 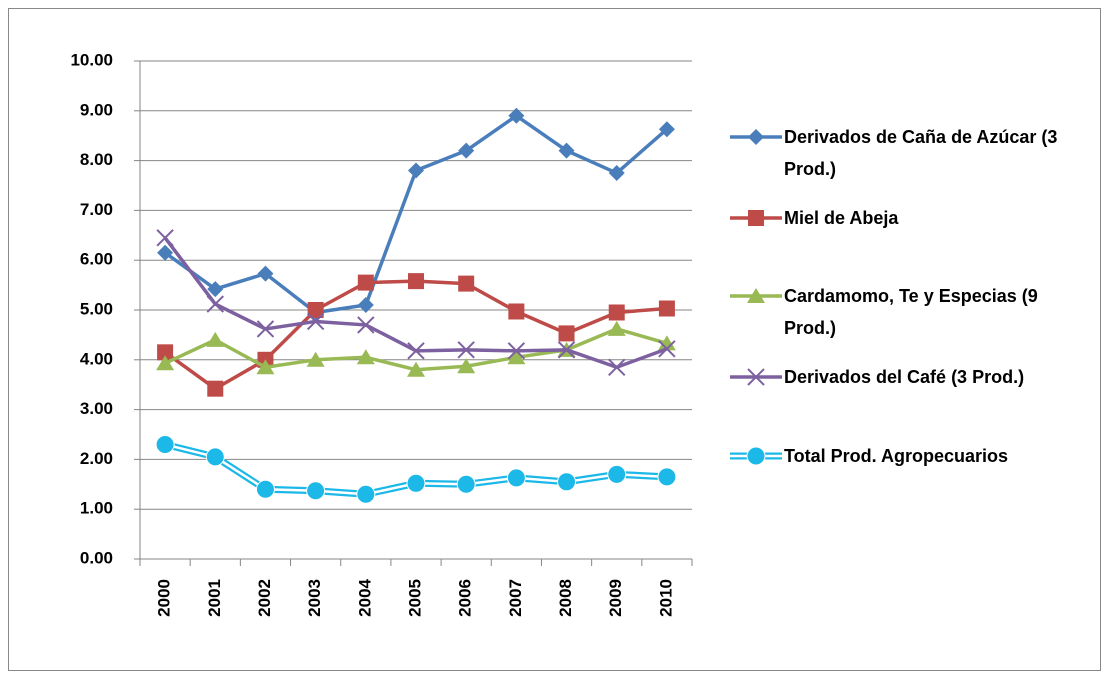 What do you see at coordinates (465, 598) in the screenshot?
I see `x-tick-label: 2006` at bounding box center [465, 598].